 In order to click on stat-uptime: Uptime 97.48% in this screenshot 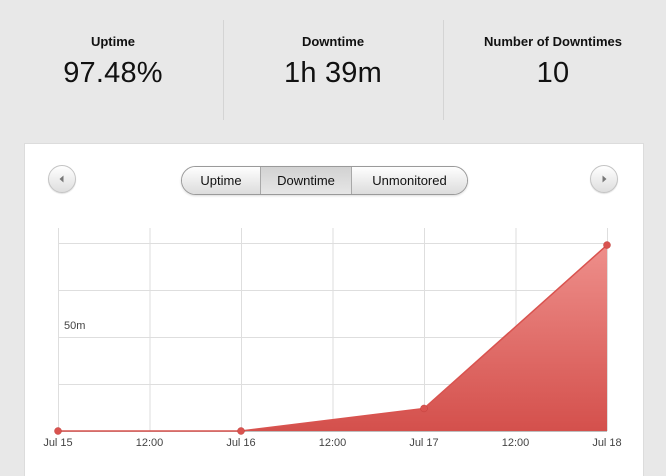, I will do `click(113, 60)`.